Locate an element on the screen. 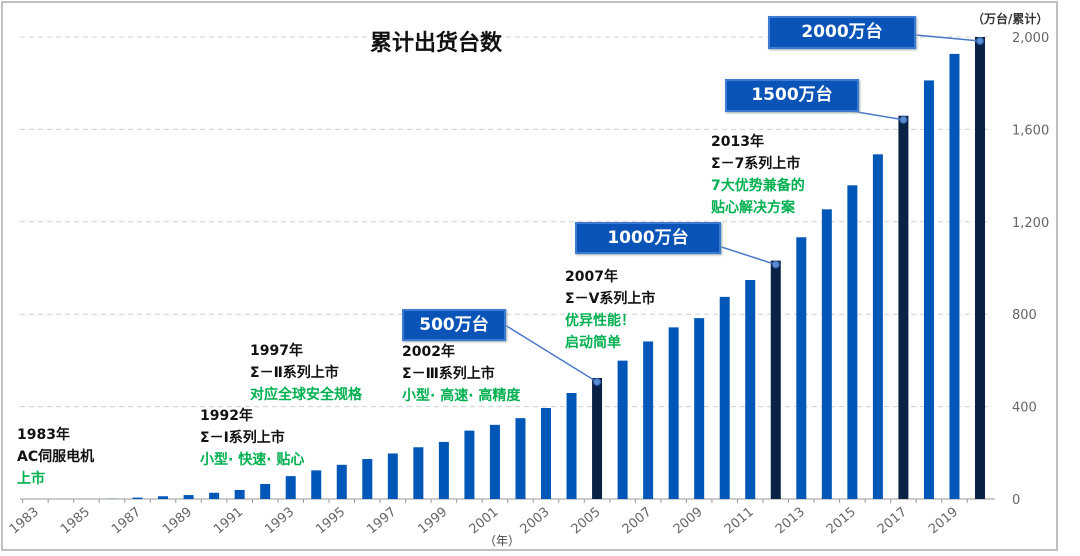  x-tick-label: 1983 is located at coordinates (24, 521).